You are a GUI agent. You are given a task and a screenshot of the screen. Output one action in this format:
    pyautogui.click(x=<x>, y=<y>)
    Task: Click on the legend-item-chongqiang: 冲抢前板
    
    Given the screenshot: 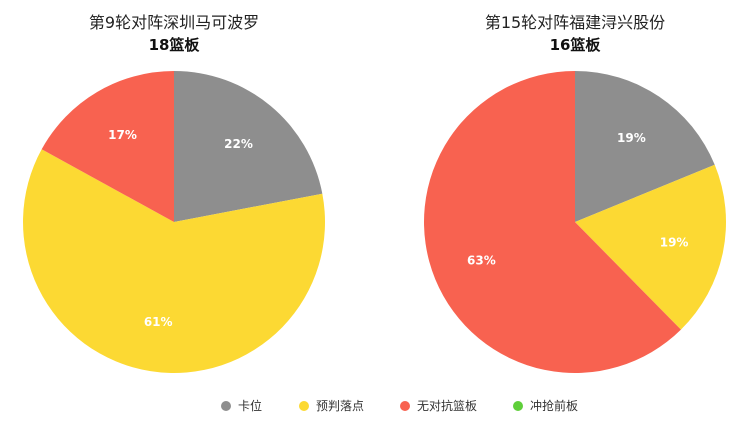 What is the action you would take?
    pyautogui.click(x=545, y=405)
    